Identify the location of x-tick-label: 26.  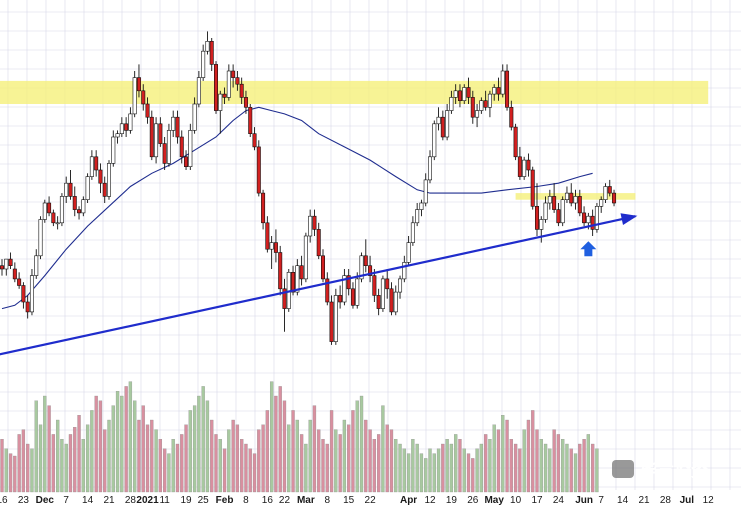
(473, 500).